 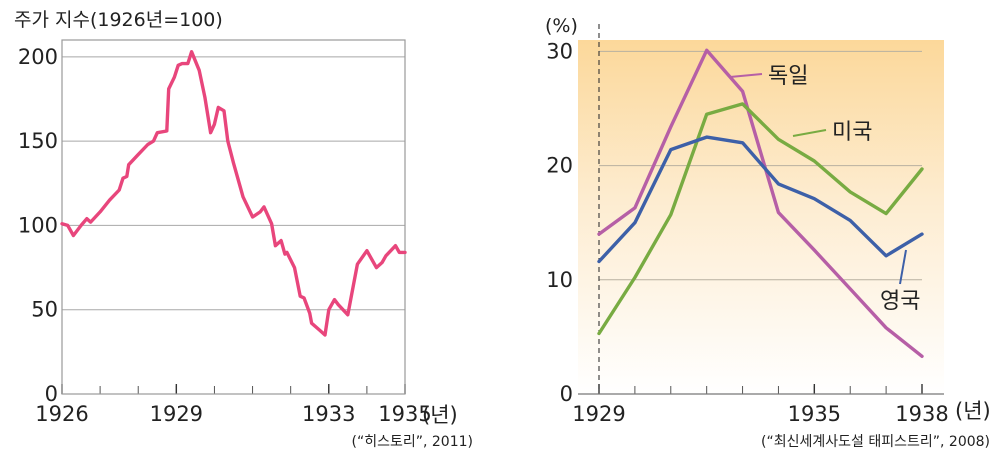 What do you see at coordinates (233, 414) in the screenshot?
I see `left-x-tick-labels: 1926 1929 1933 1935` at bounding box center [233, 414].